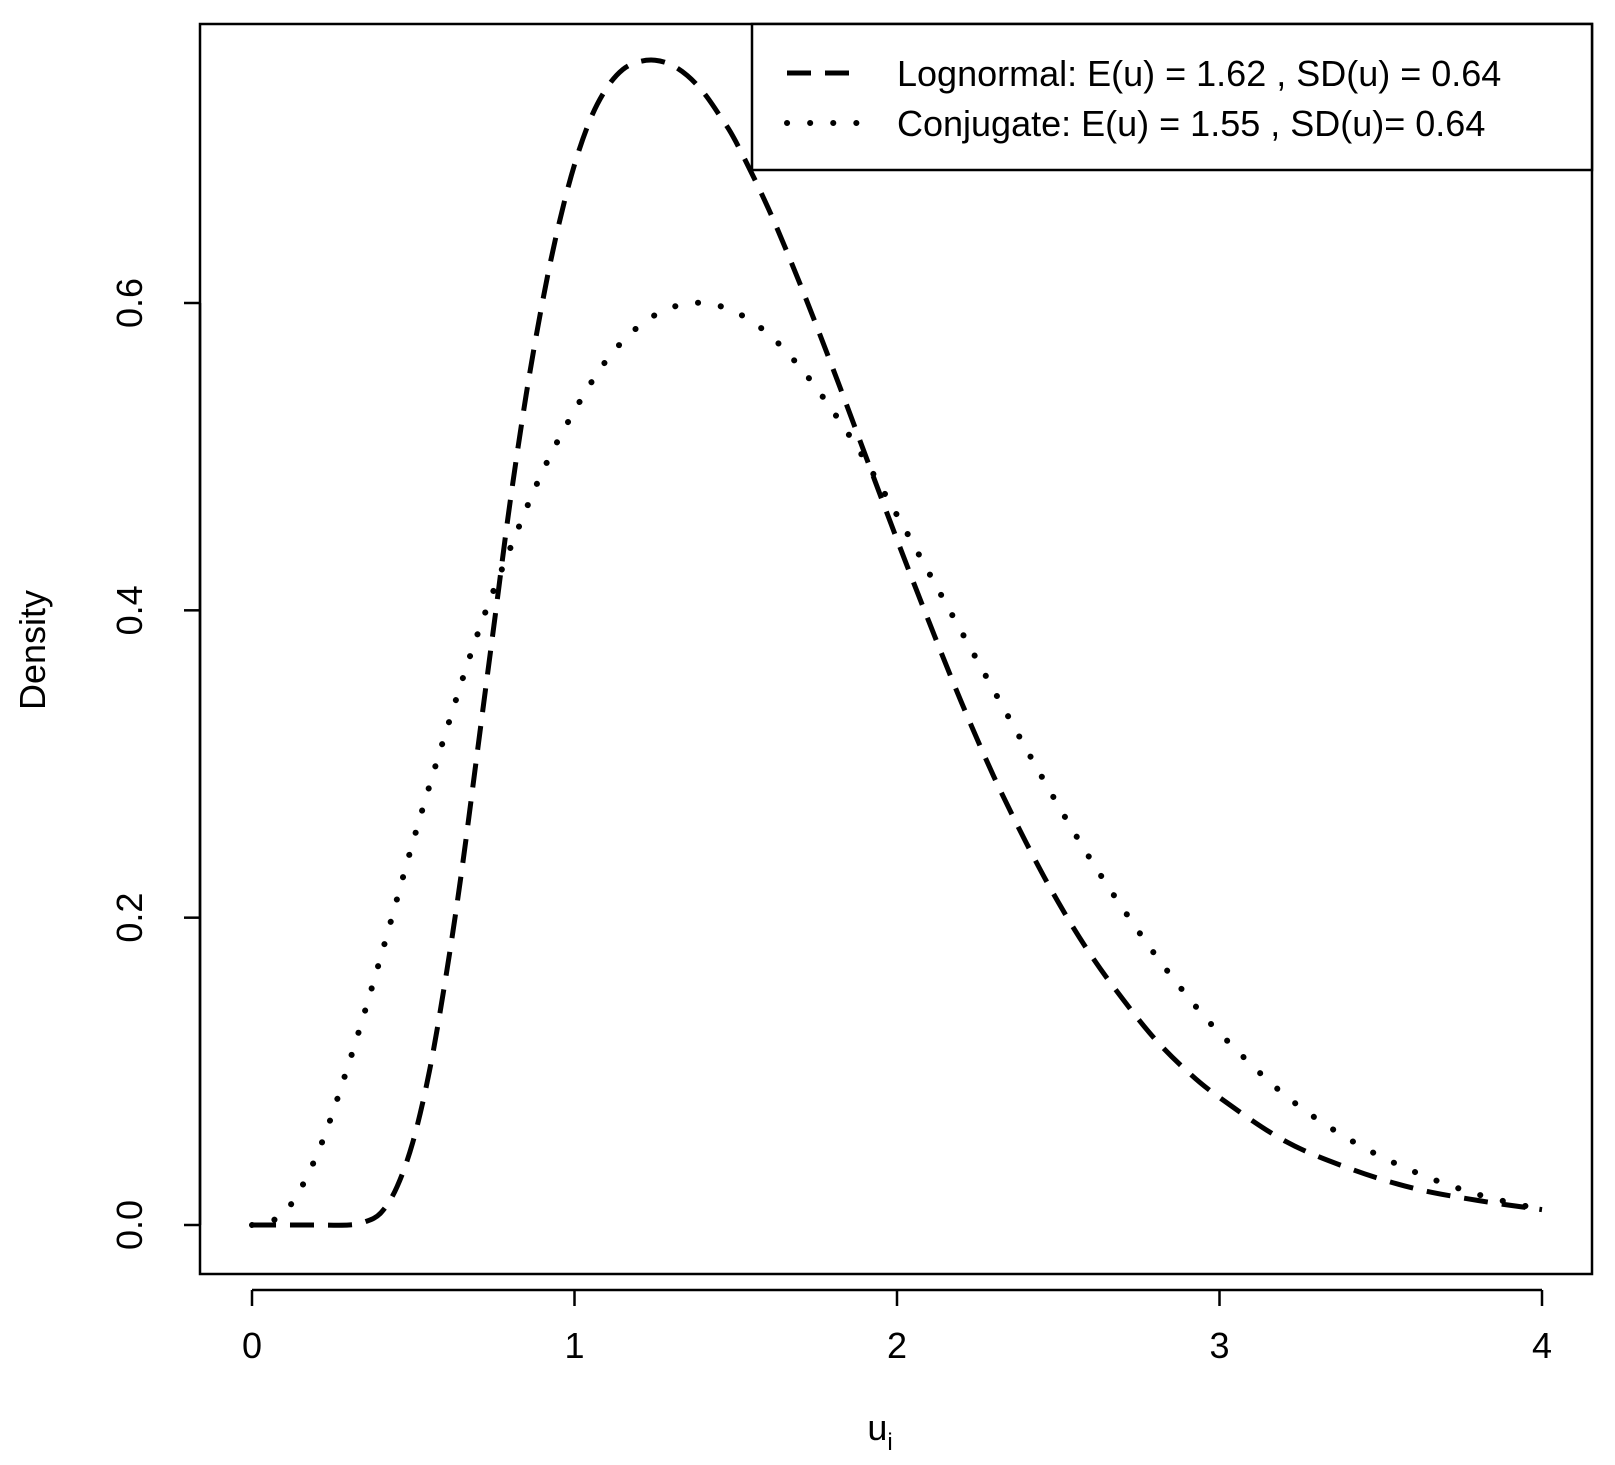 This screenshot has width=1615, height=1465. Describe the element at coordinates (574, 1345) in the screenshot. I see `x-tick-label: 1` at that location.